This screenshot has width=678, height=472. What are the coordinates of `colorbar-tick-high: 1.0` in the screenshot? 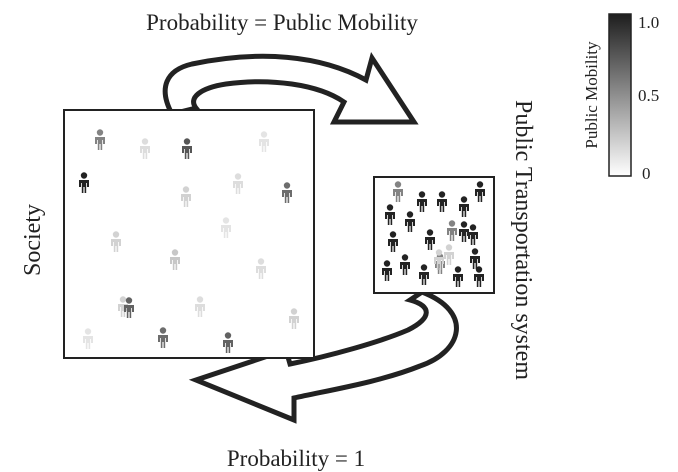 It's located at (648, 22).